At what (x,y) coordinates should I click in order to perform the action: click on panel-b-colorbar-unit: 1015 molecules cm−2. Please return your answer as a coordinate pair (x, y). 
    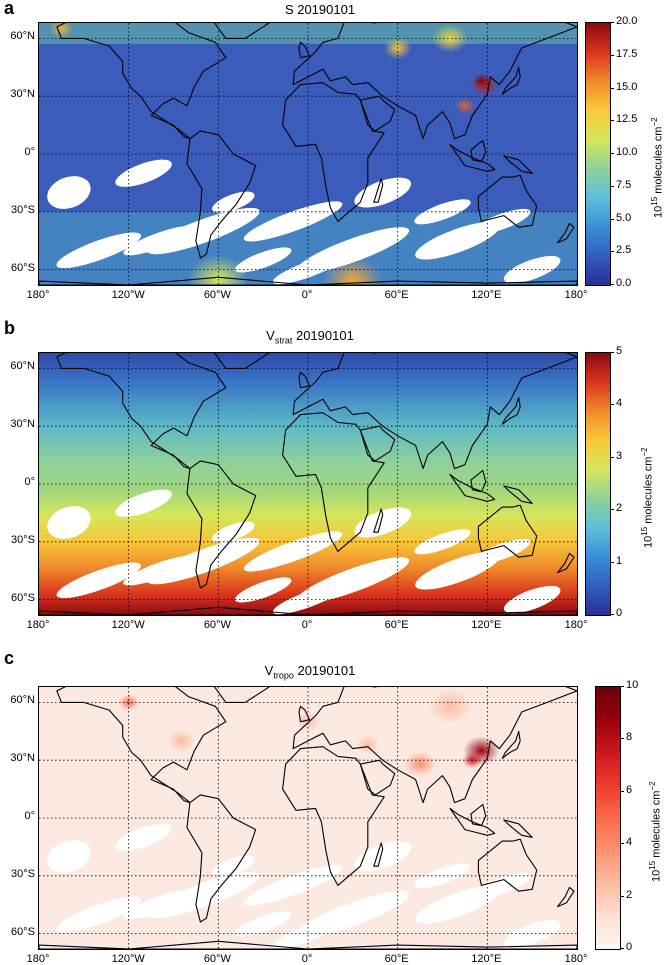
    Looking at the image, I should click on (647, 497).